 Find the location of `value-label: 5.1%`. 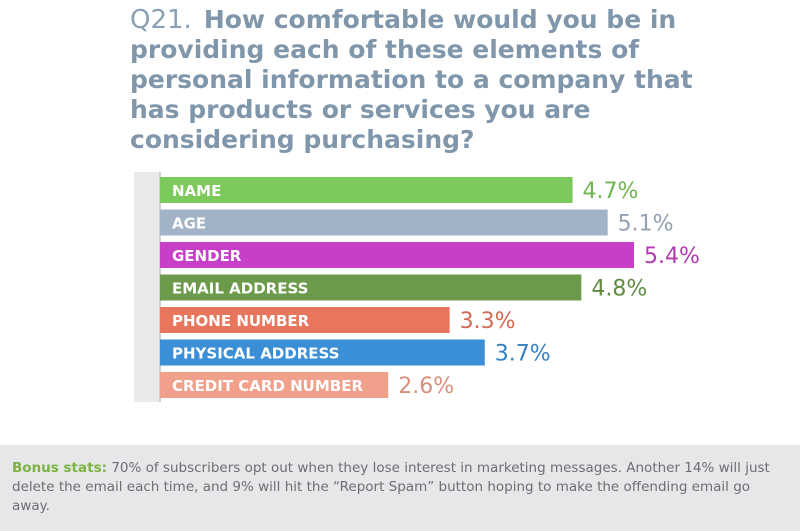

value-label: 5.1% is located at coordinates (646, 224).